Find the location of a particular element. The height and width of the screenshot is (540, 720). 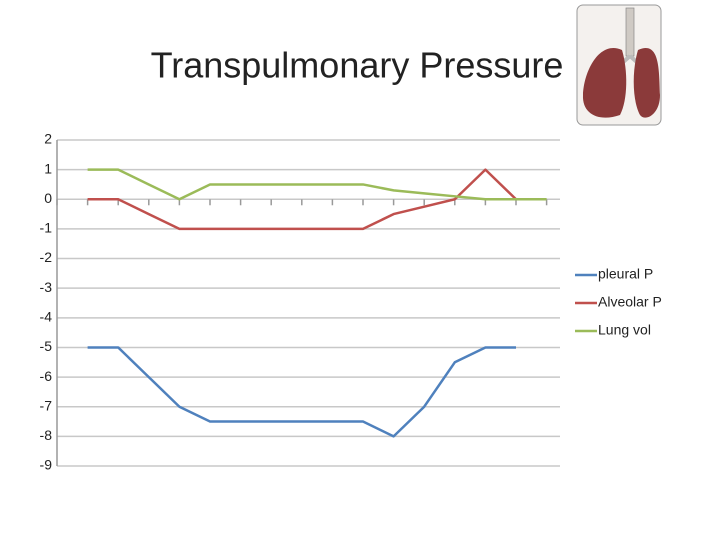

y-tick-label: -9 is located at coordinates (46, 465).